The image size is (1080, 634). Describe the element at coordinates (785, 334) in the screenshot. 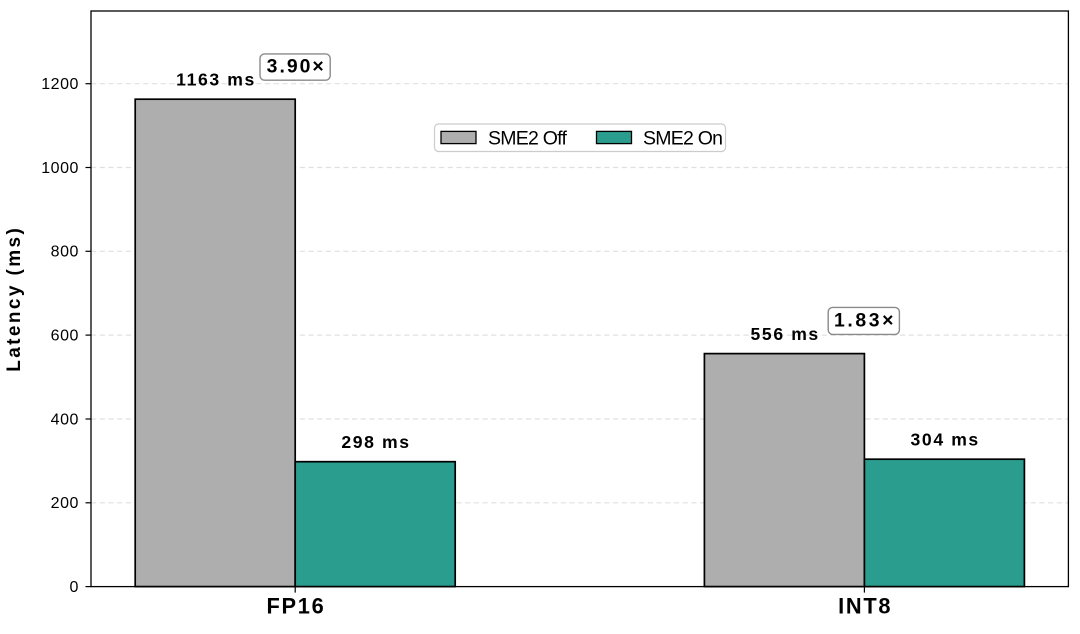

I see `svg-text: 556 ms` at that location.